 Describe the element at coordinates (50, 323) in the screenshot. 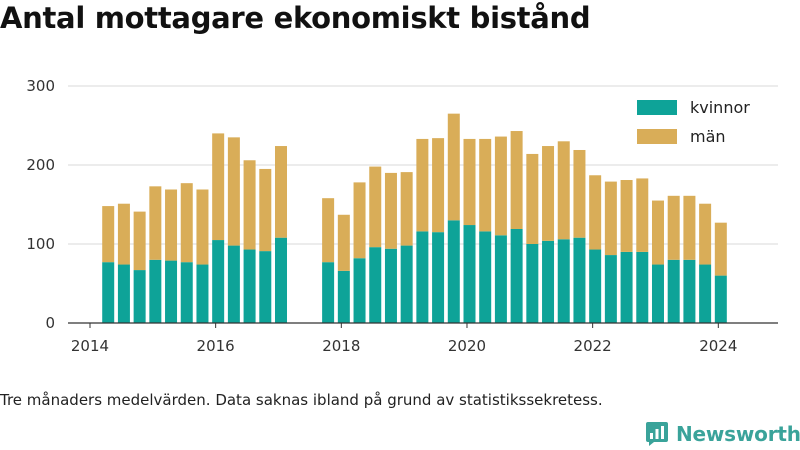

I see `y-tick-label: 0` at that location.